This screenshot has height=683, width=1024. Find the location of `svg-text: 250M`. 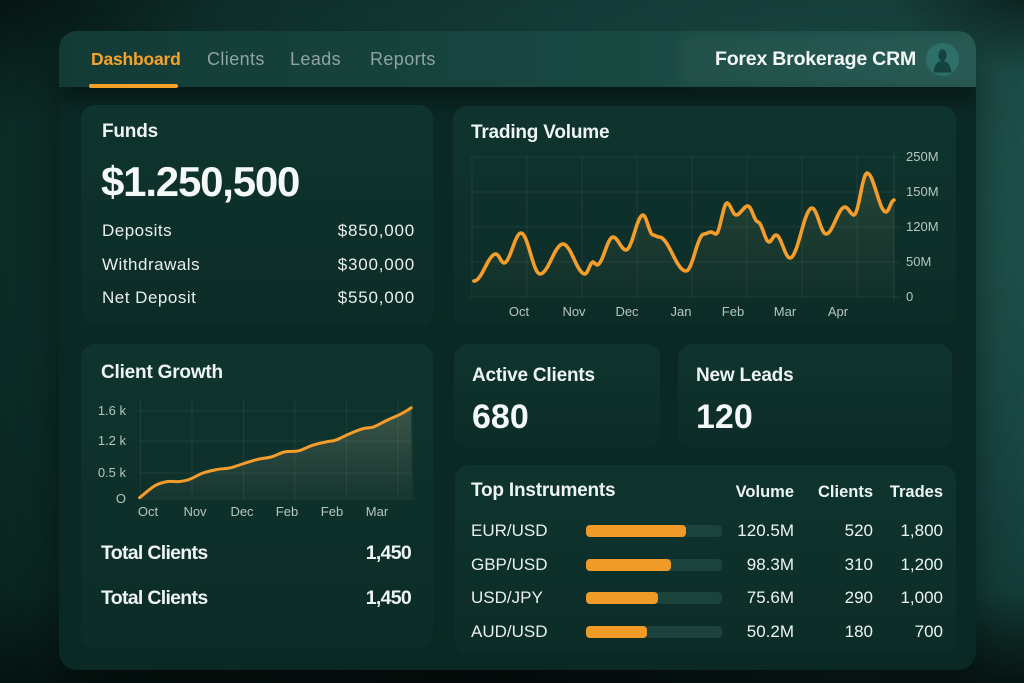

svg-text: 250M is located at coordinates (922, 156).